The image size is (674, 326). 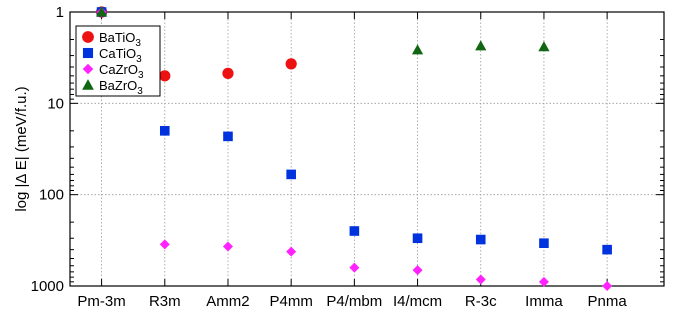 What do you see at coordinates (354, 267) in the screenshot?
I see `point-cazro3-p4-mbm` at bounding box center [354, 267].